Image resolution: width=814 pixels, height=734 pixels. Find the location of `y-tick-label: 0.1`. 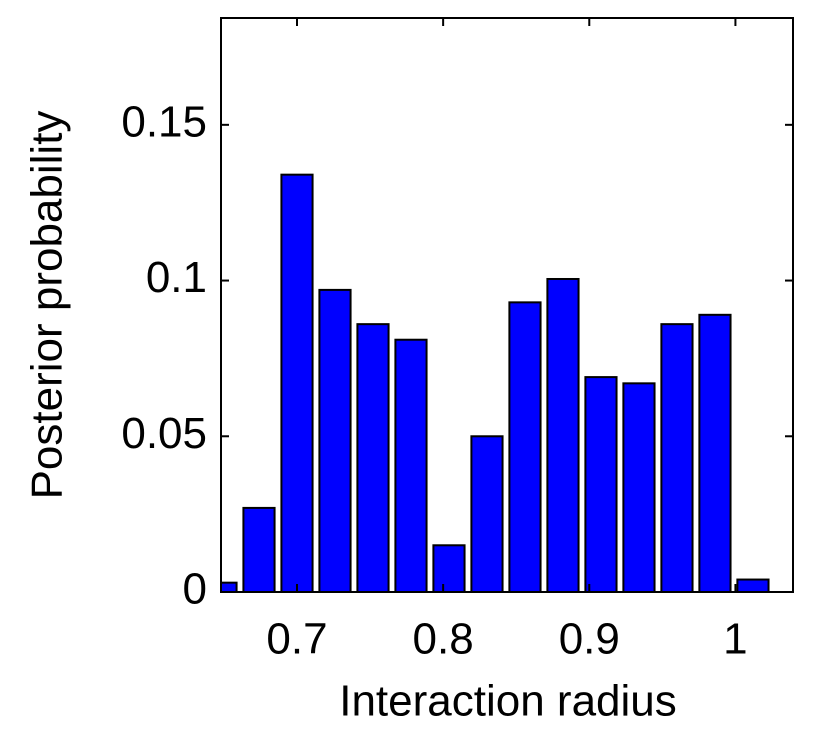

y-tick-label: 0.1 is located at coordinates (176, 277).